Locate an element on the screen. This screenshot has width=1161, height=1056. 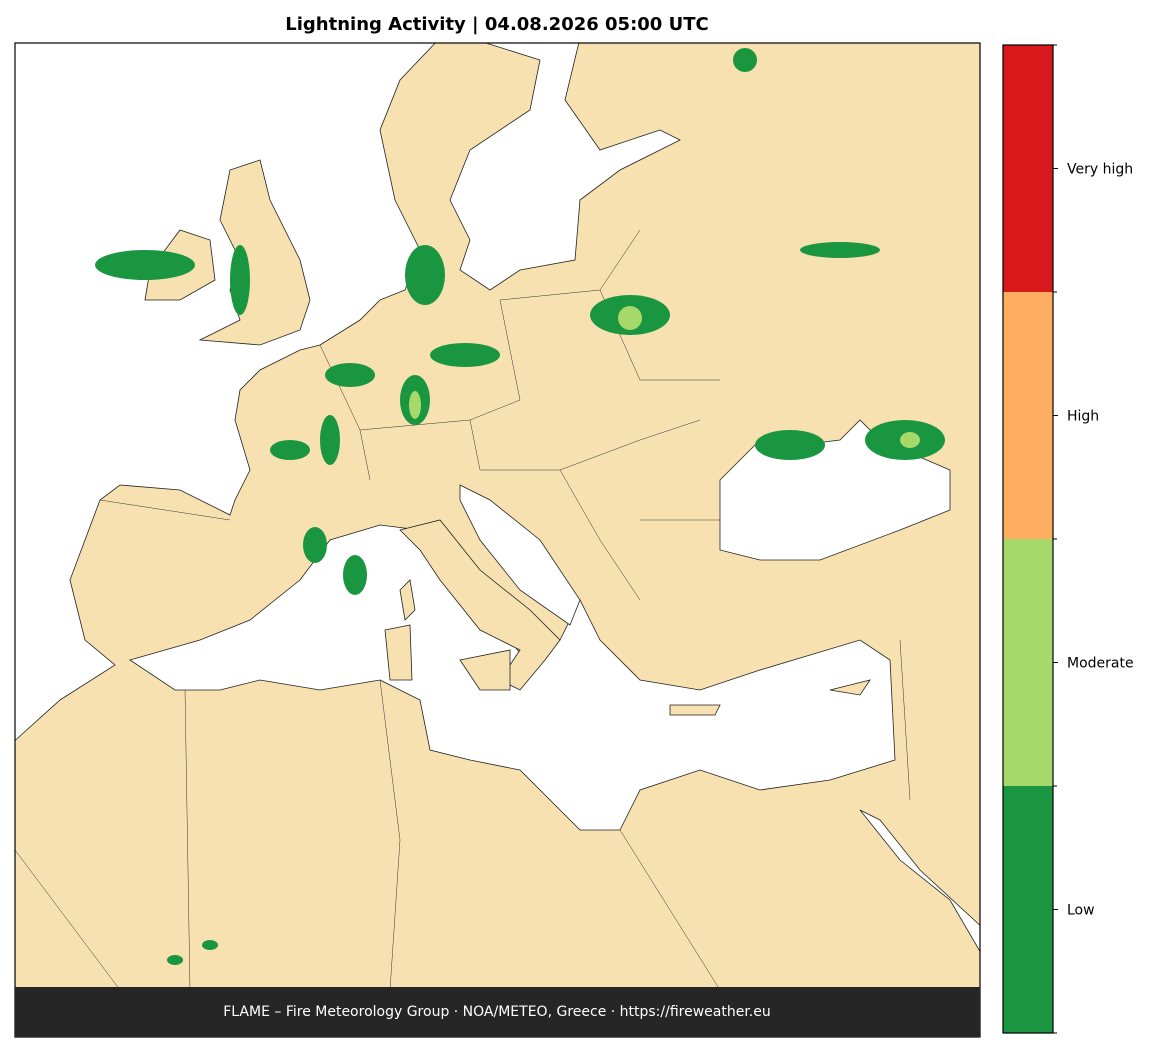
footer-bar is located at coordinates (497, 1012).